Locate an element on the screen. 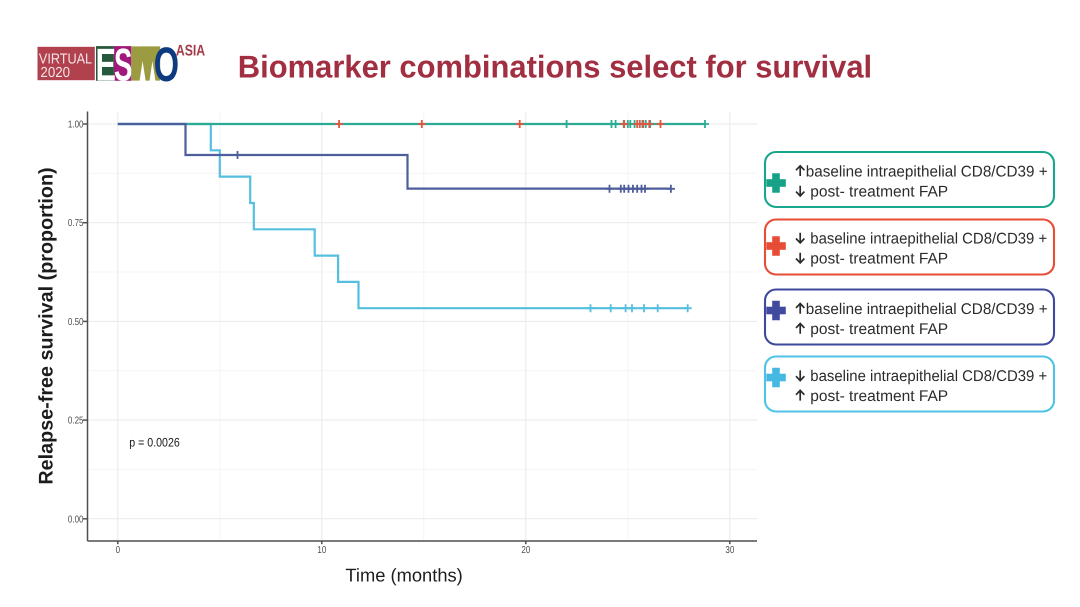 The height and width of the screenshot is (607, 1080). svg-text: 0.00 is located at coordinates (76, 519).